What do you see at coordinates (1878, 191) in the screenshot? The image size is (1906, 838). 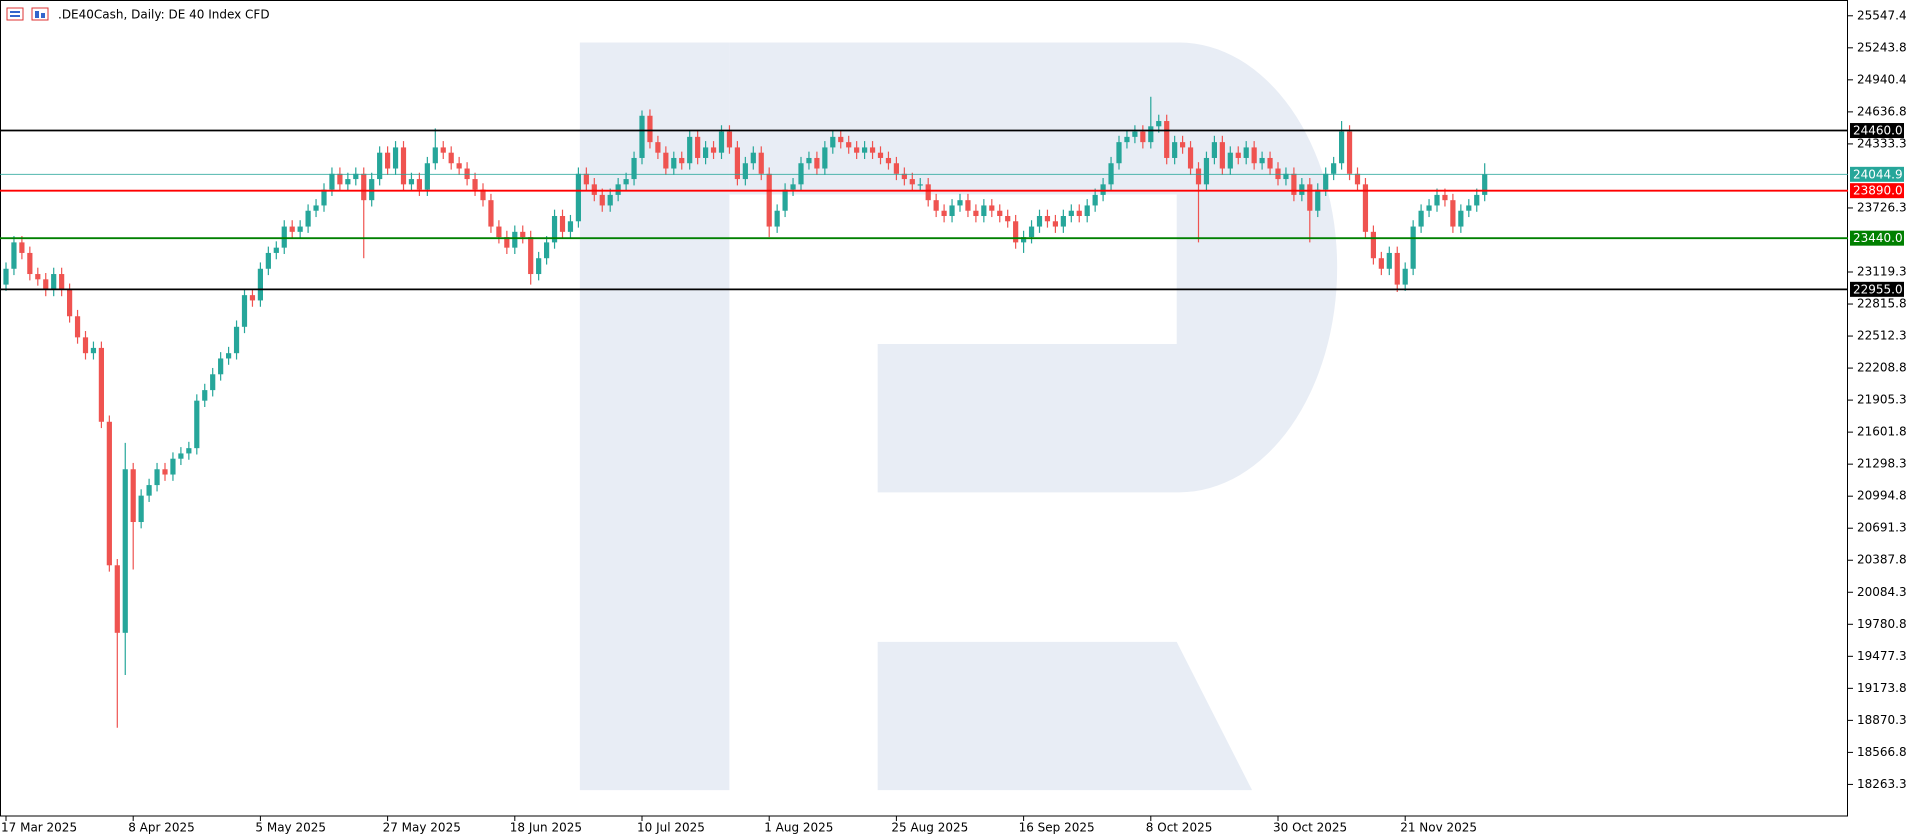 I see `level-label: 23890.0` at bounding box center [1878, 191].